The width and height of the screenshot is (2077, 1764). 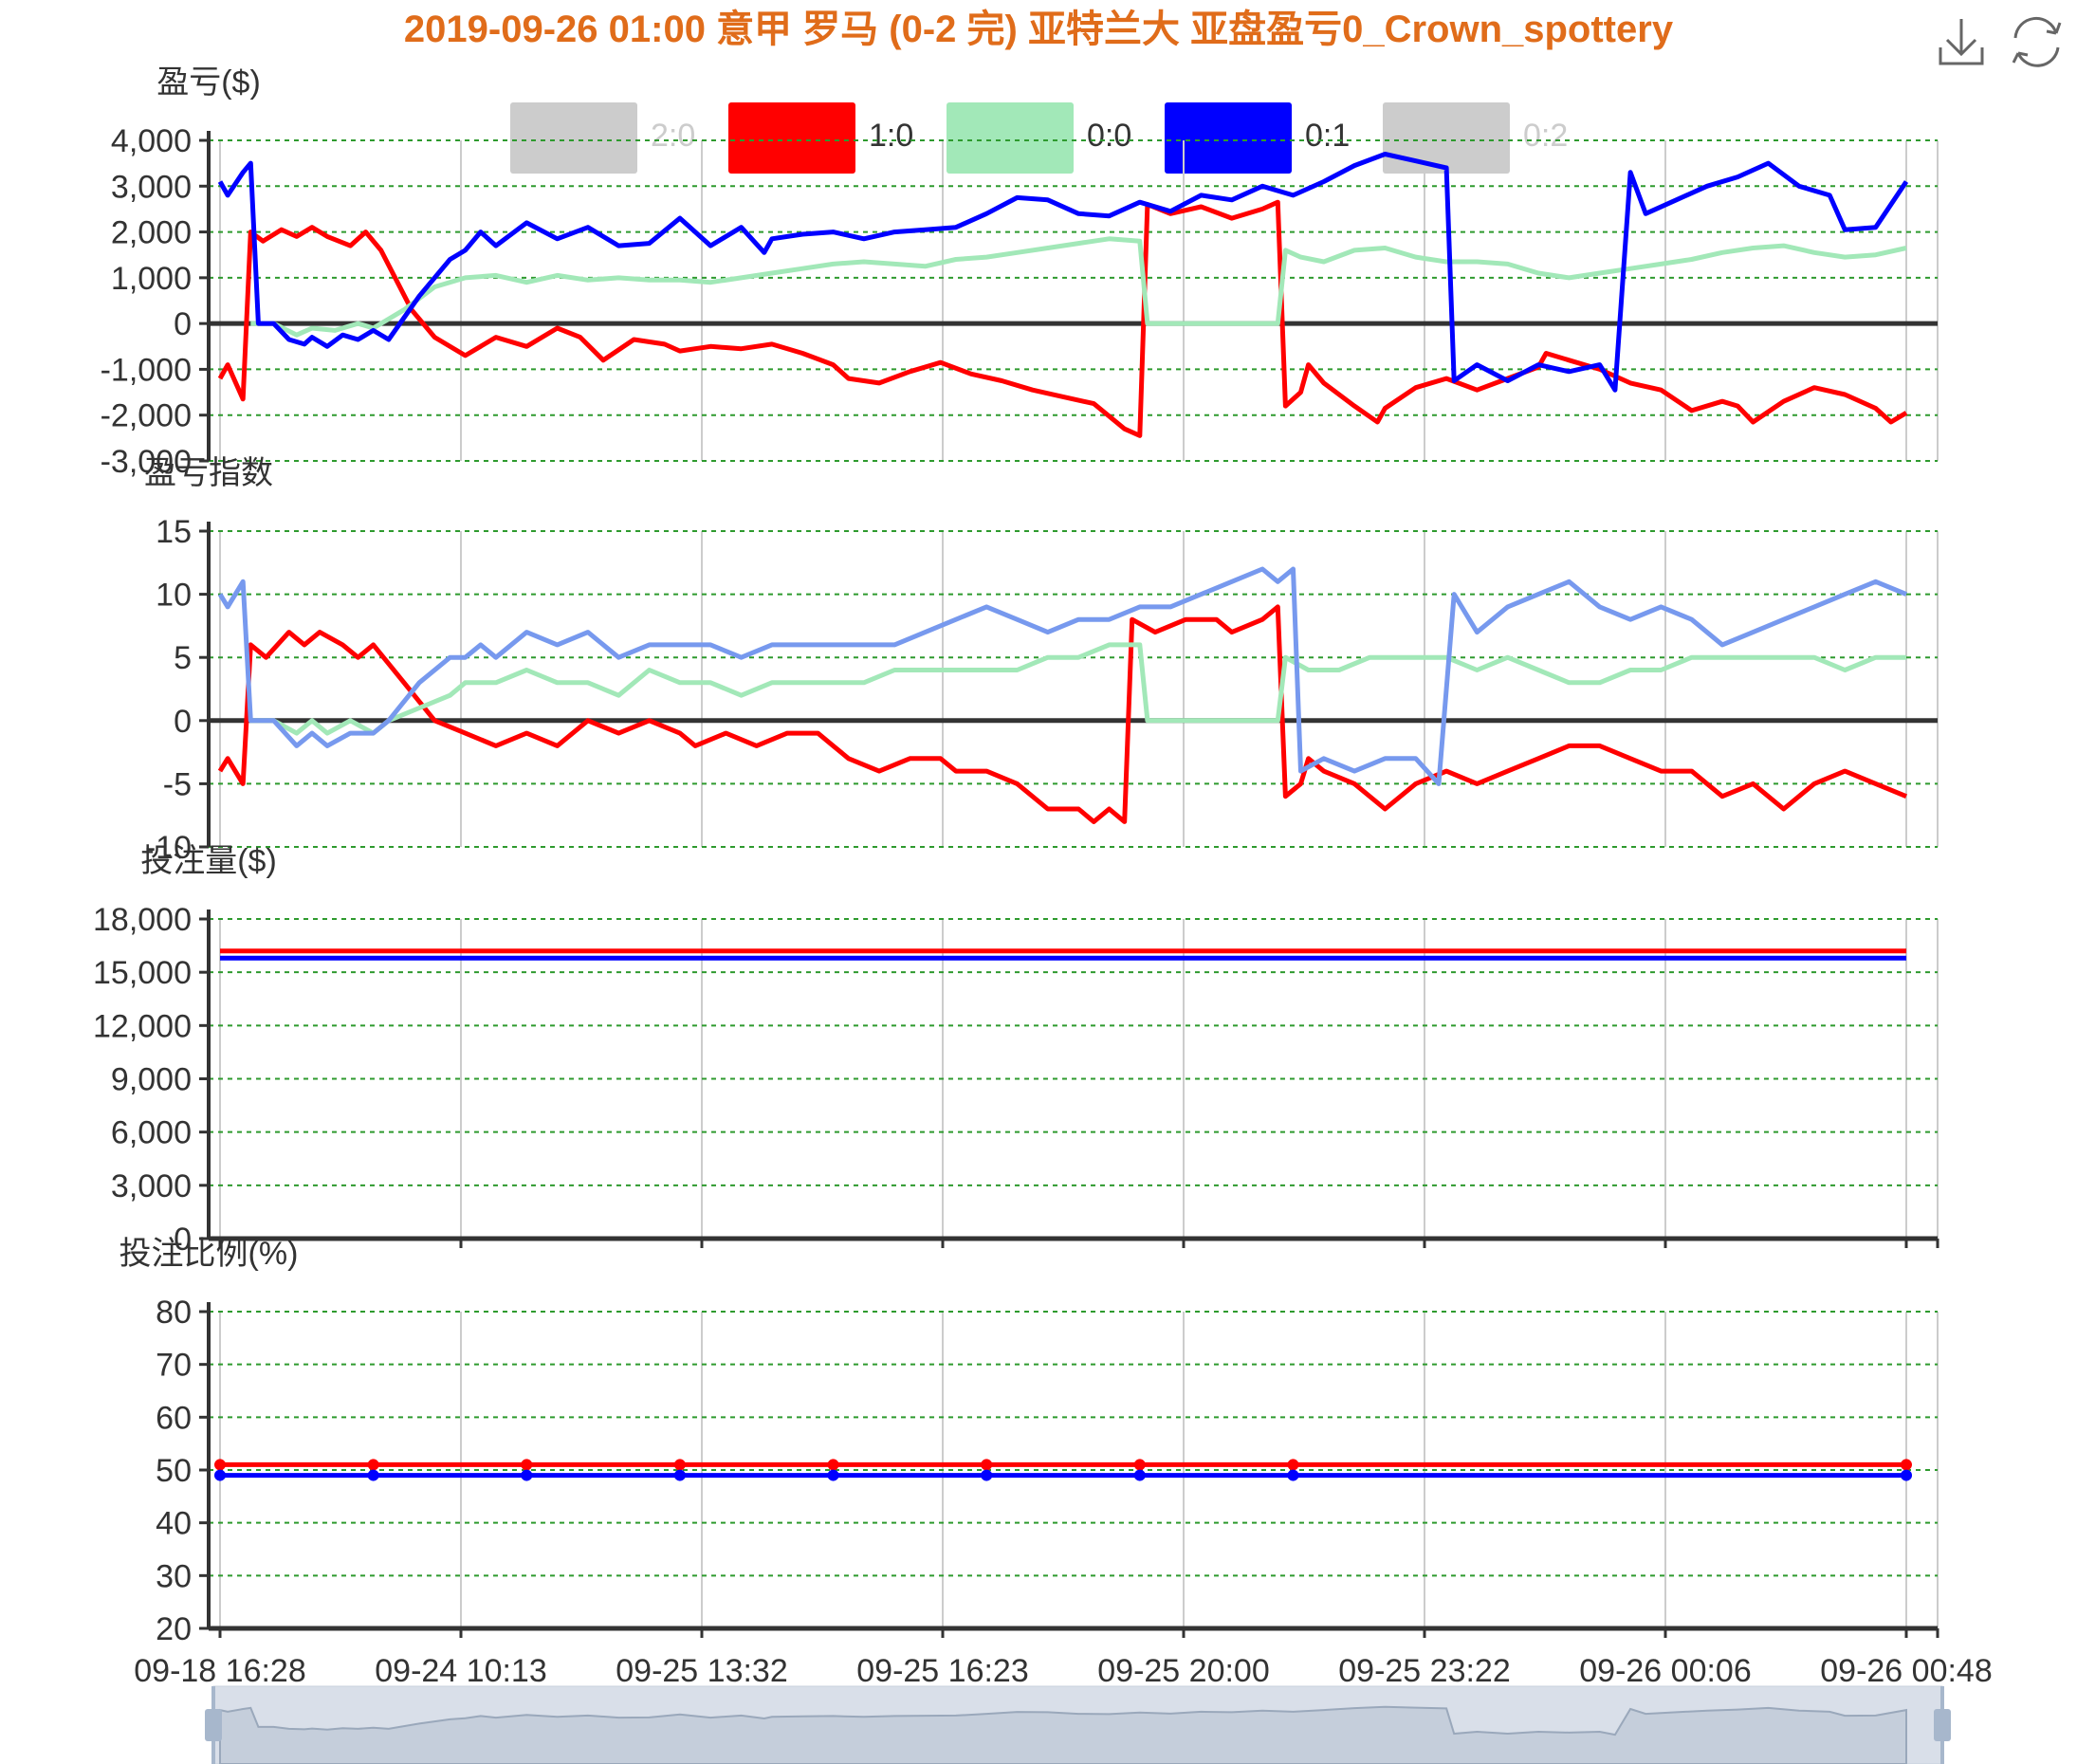 What do you see at coordinates (1545, 136) in the screenshot?
I see `legend-label: 0:2` at bounding box center [1545, 136].